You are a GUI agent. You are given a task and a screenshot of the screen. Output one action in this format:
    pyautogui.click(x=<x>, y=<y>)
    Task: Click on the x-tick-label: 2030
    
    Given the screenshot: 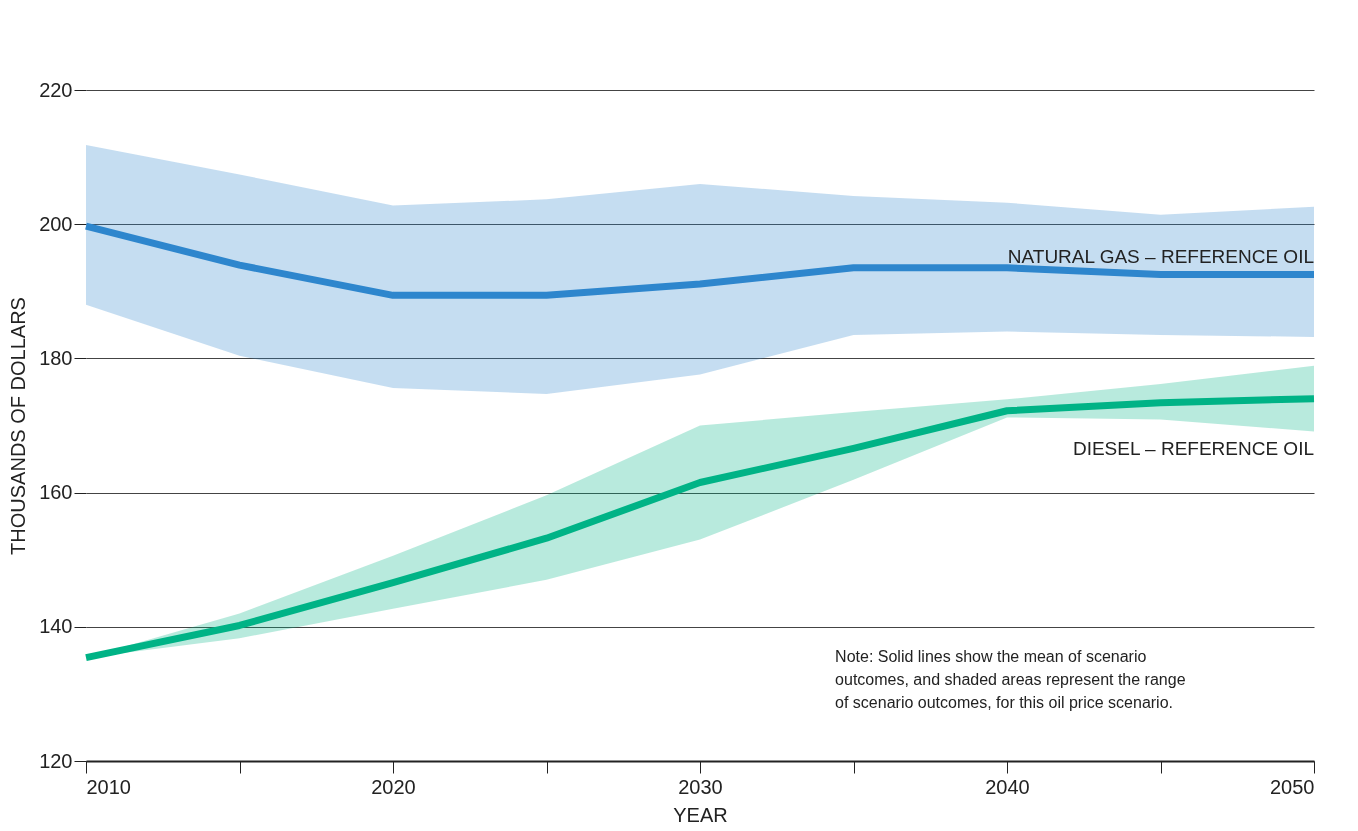 What is the action you would take?
    pyautogui.click(x=700, y=786)
    